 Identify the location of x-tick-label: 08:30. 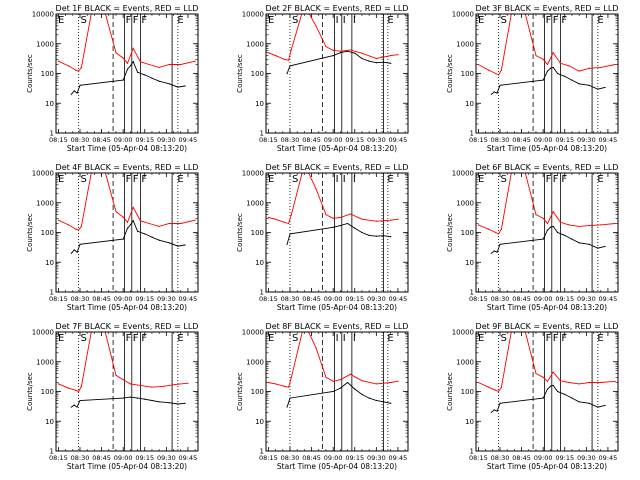
(290, 458).